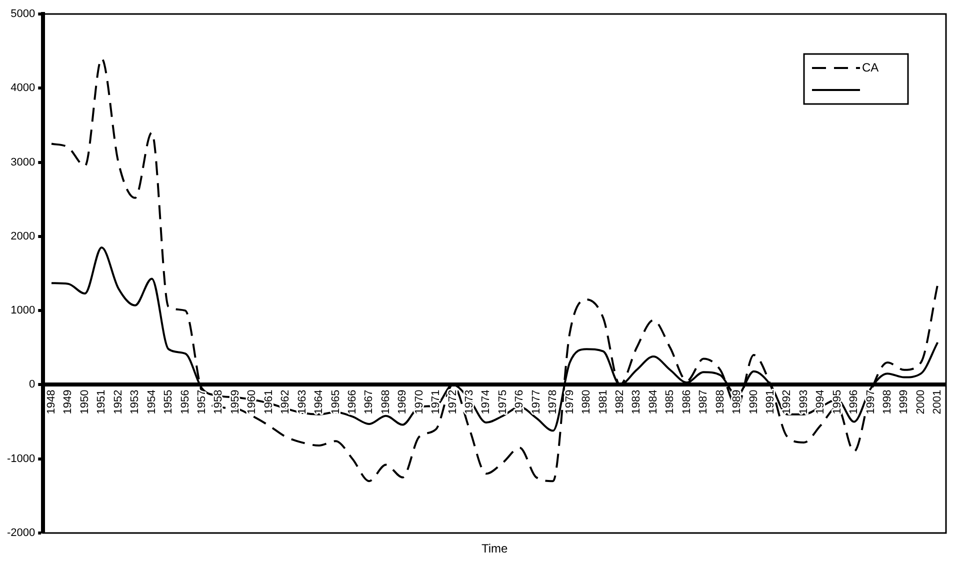 The height and width of the screenshot is (567, 954). Describe the element at coordinates (386, 402) in the screenshot. I see `x-tick-label: 1968` at that location.